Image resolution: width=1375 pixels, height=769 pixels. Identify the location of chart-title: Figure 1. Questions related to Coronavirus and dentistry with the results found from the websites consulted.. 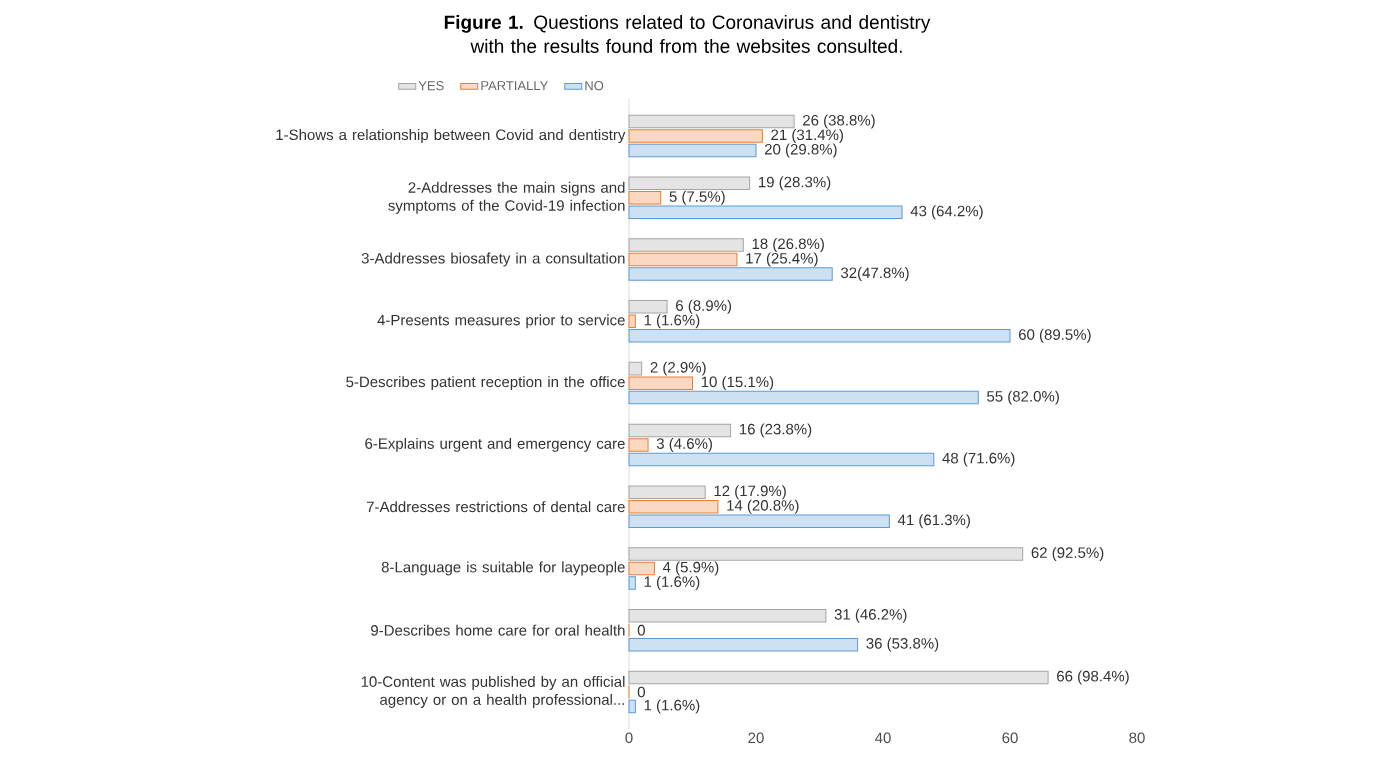
(687, 34).